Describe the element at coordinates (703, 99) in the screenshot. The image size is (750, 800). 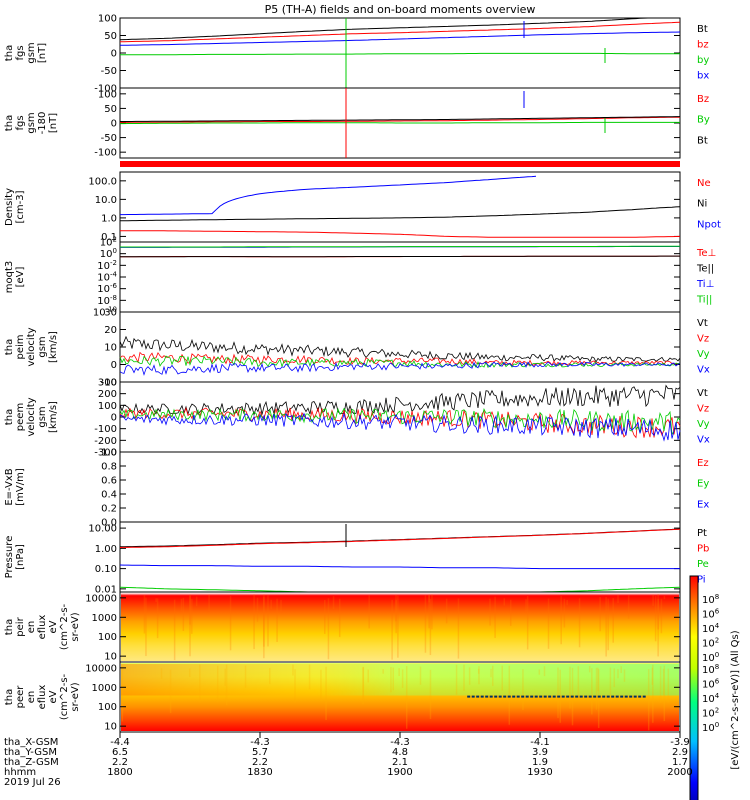
I see `legend-Bz: Bz` at that location.